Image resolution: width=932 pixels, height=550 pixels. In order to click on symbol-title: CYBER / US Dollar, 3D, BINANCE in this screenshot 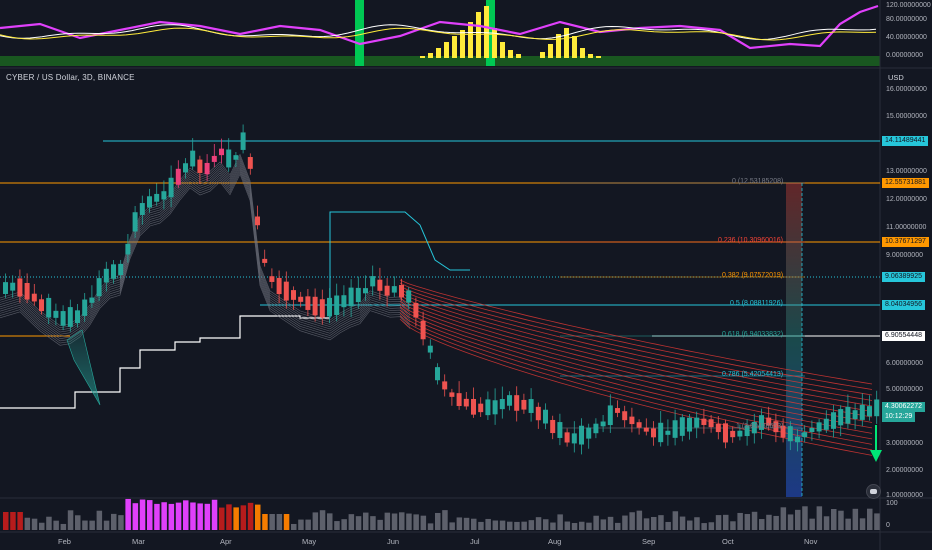, I will do `click(70, 77)`.